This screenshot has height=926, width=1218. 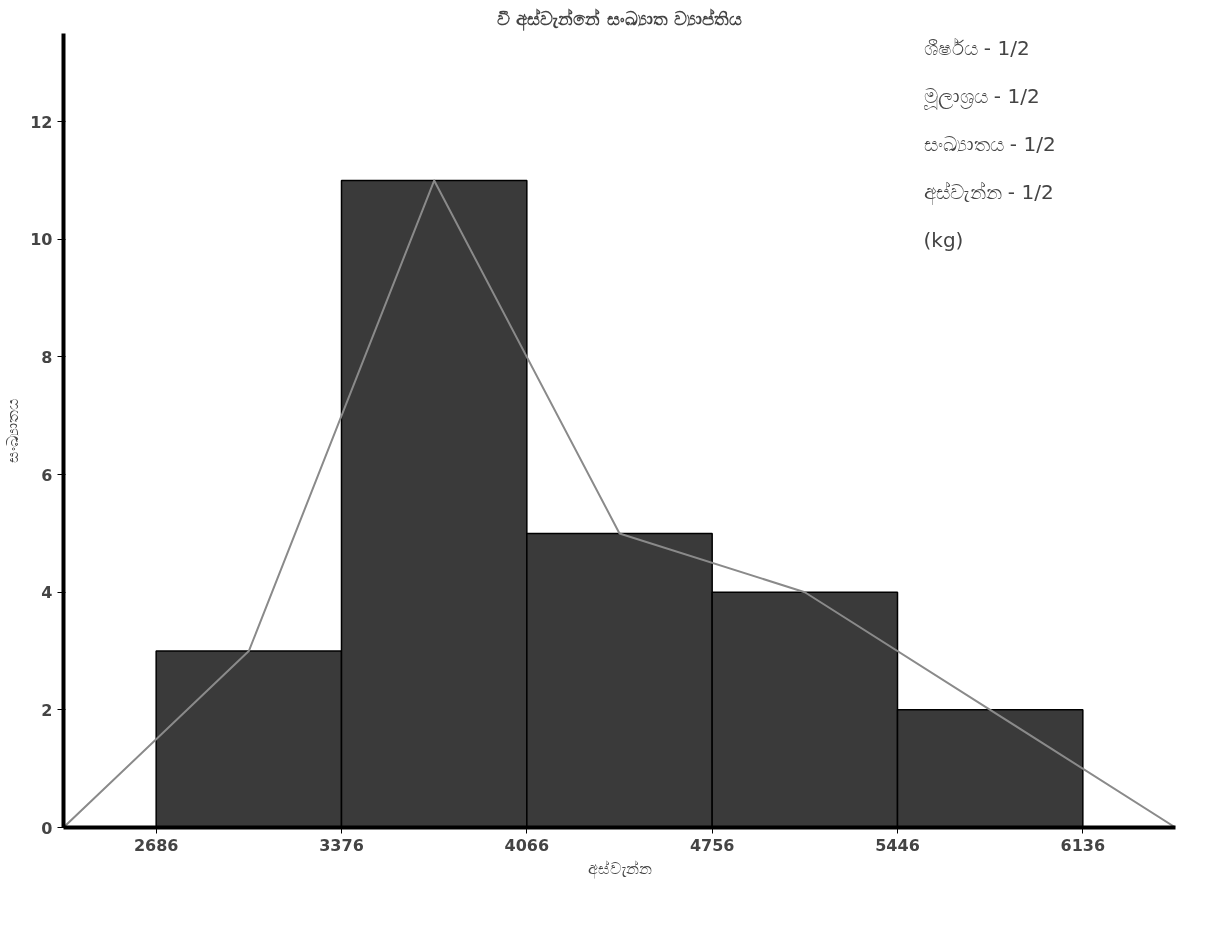 What do you see at coordinates (619, 868) in the screenshot?
I see `x-axis-title: අස්වැන්න` at bounding box center [619, 868].